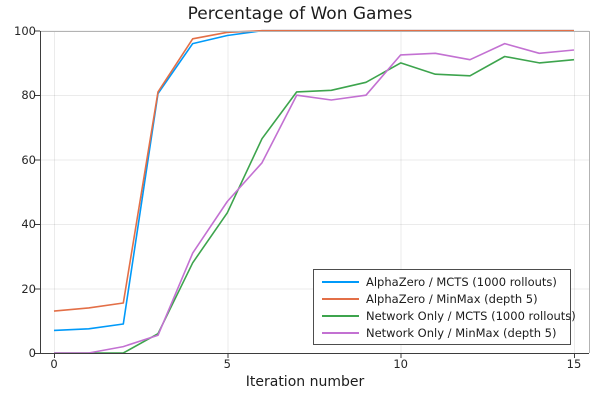 The height and width of the screenshot is (400, 600). What do you see at coordinates (461, 281) in the screenshot?
I see `legend-label: AlphaZero / MCTS (1000 rollouts)` at bounding box center [461, 281].